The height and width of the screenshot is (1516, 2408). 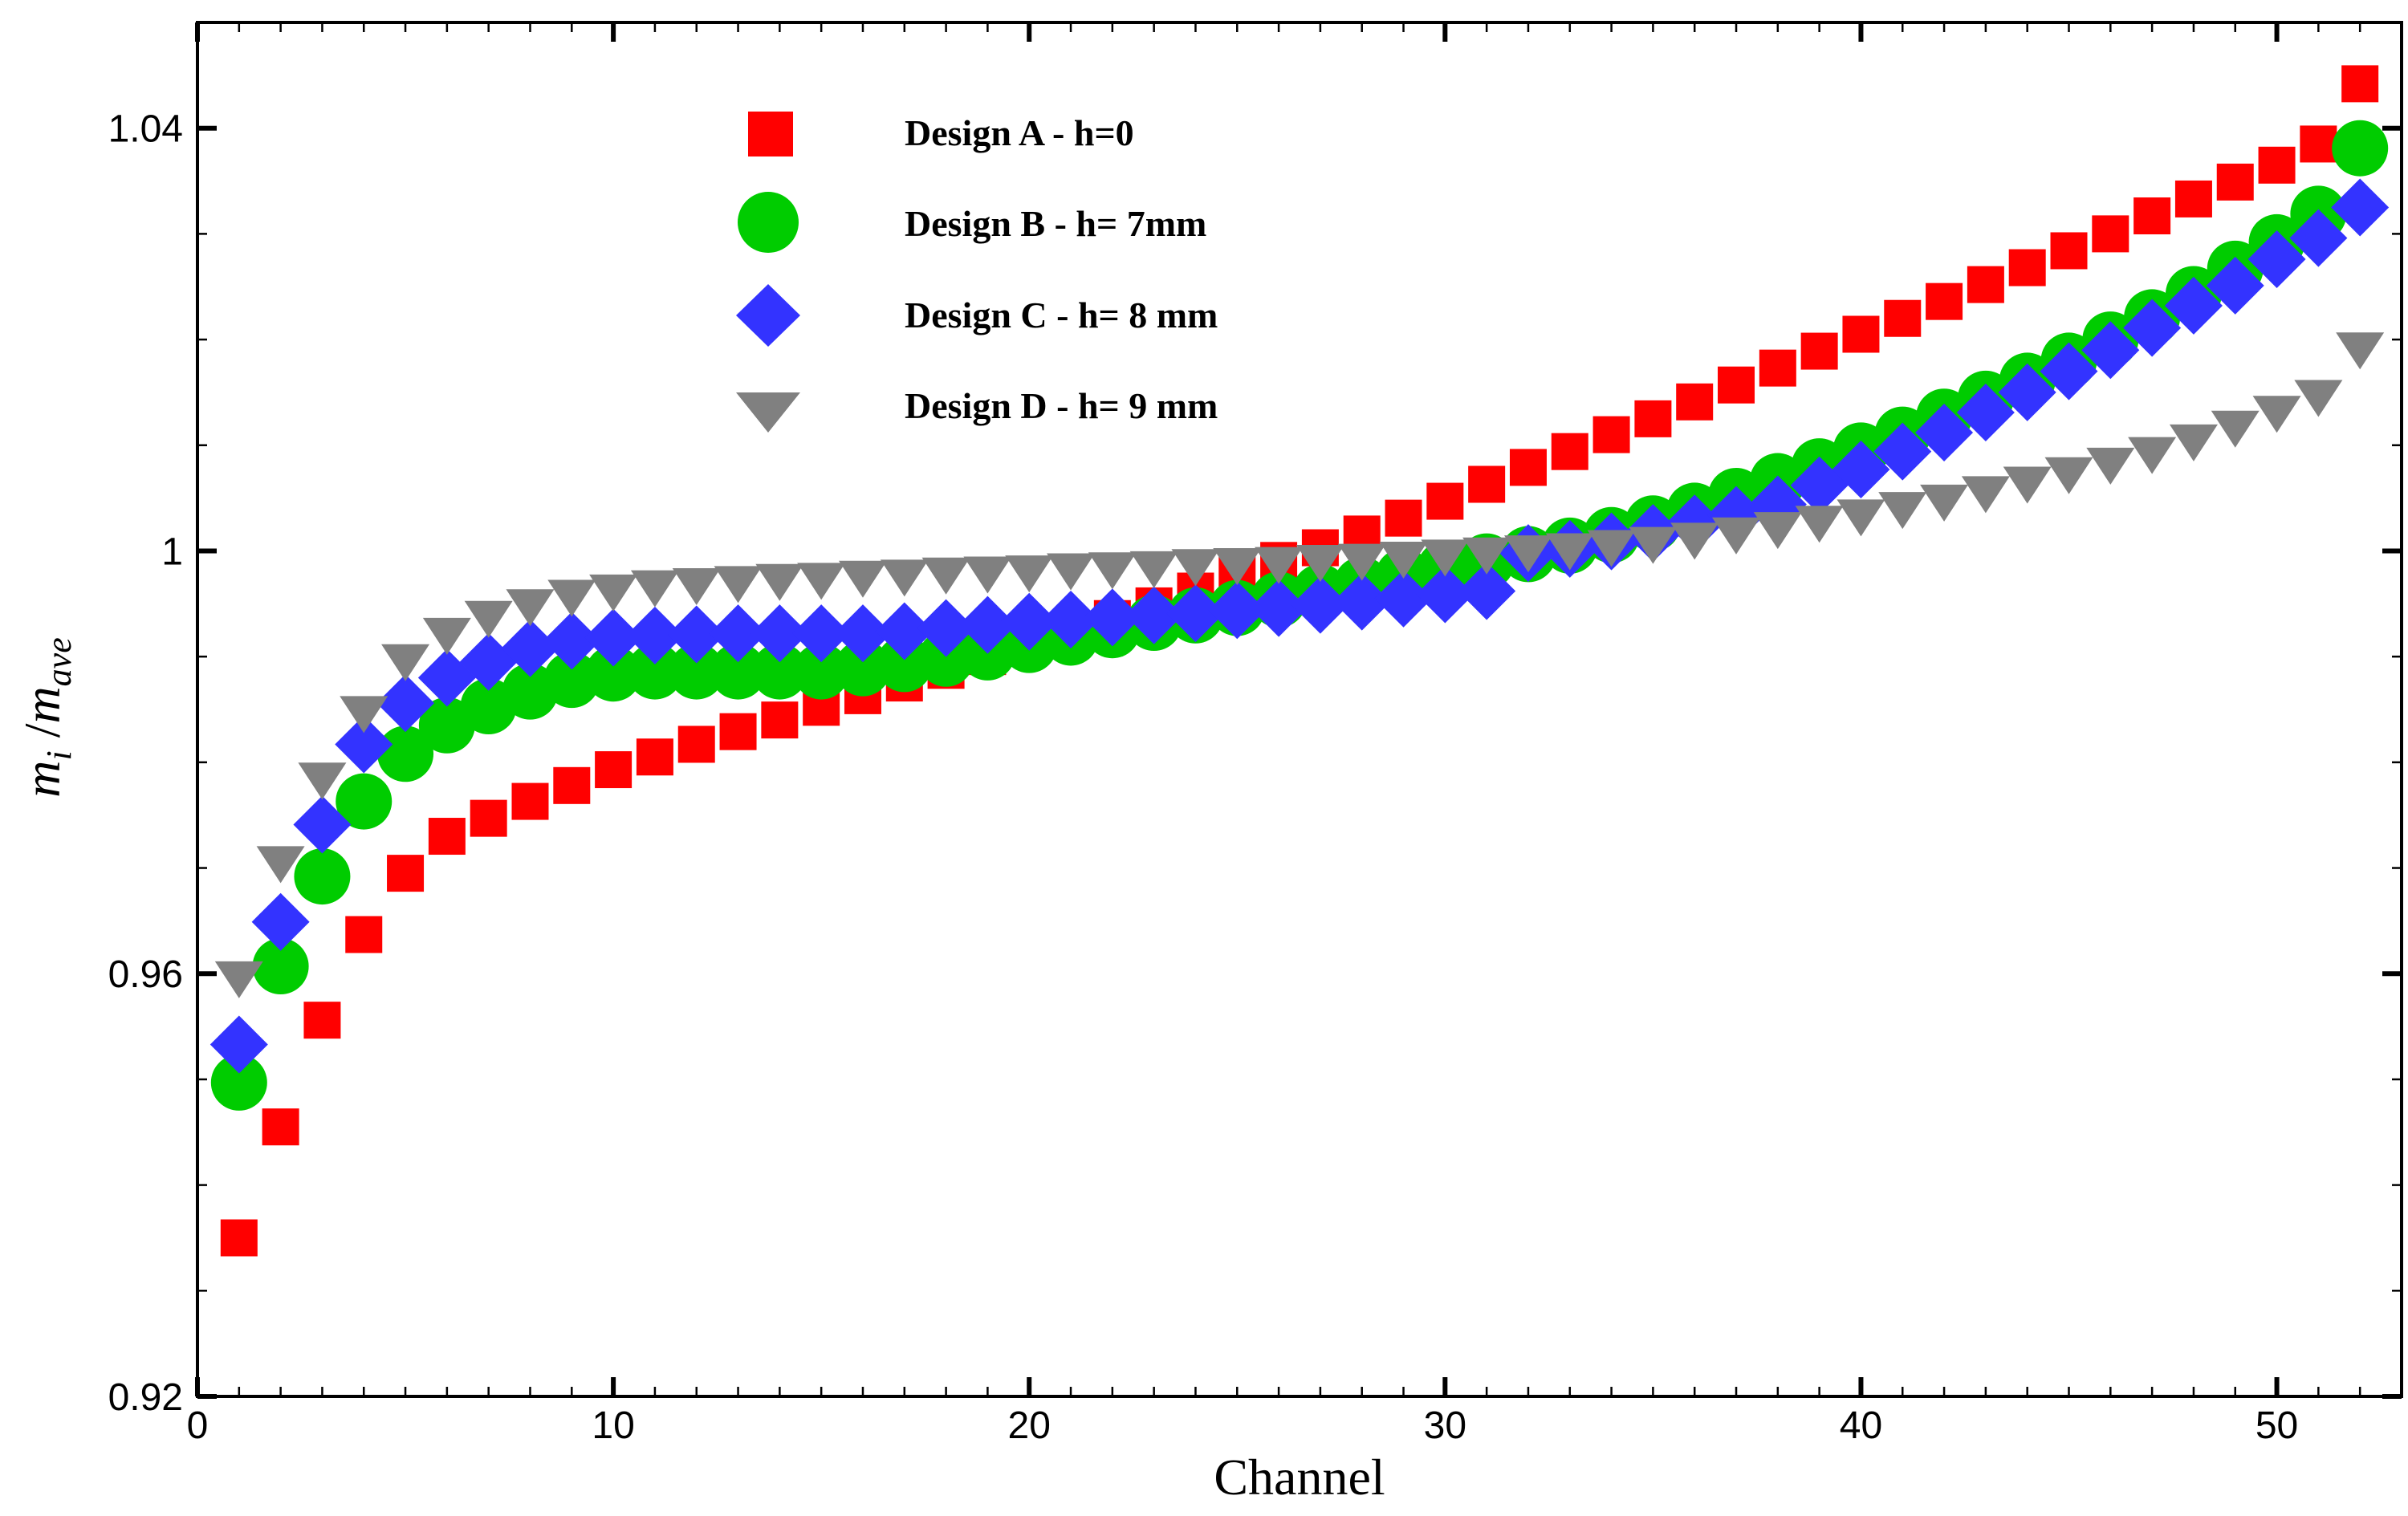 What do you see at coordinates (145, 1398) in the screenshot?
I see `y-tick-label: 0.92` at bounding box center [145, 1398].